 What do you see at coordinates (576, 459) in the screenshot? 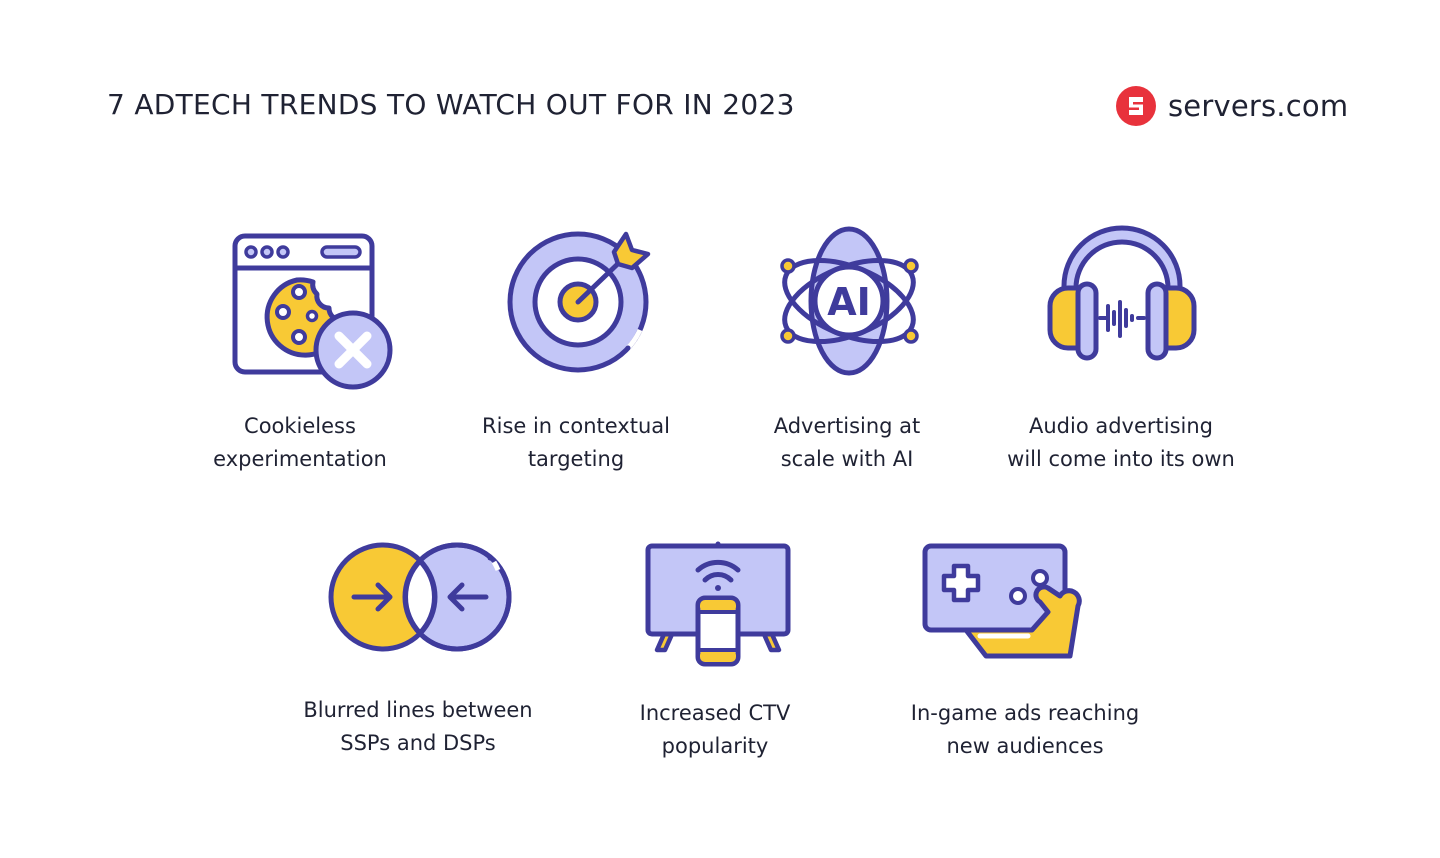
I see `trend-label-line2: targeting` at bounding box center [576, 459].